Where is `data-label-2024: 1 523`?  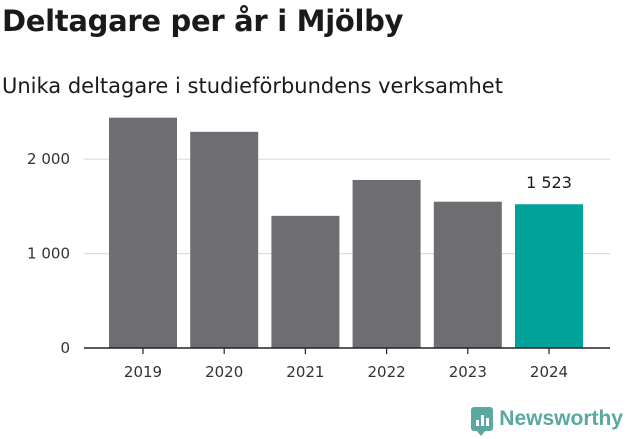
data-label-2024: 1 523 is located at coordinates (549, 182).